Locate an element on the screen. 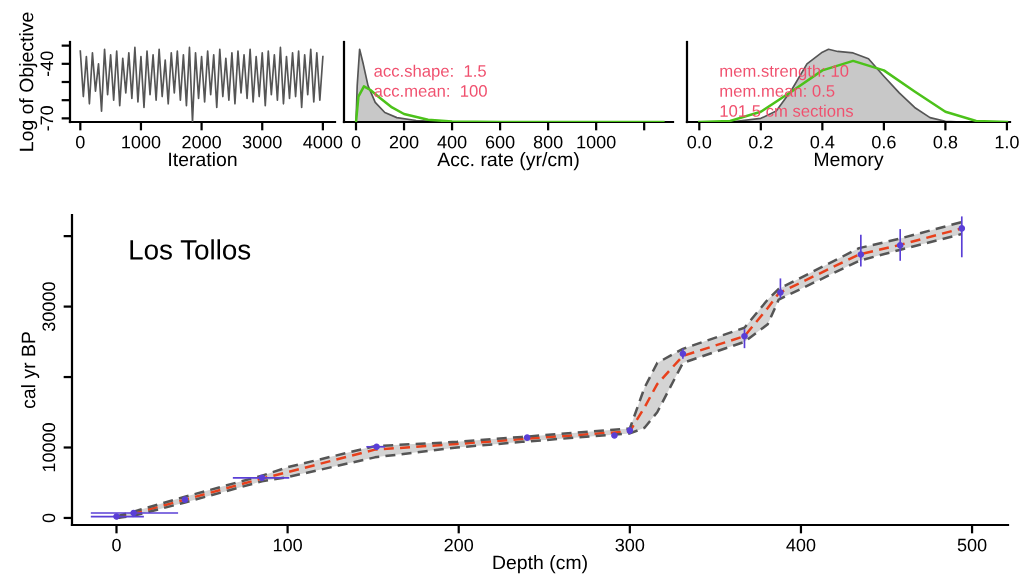 Image resolution: width=1020 pixels, height=587 pixels. y-tick-label: -40 is located at coordinates (47, 64).